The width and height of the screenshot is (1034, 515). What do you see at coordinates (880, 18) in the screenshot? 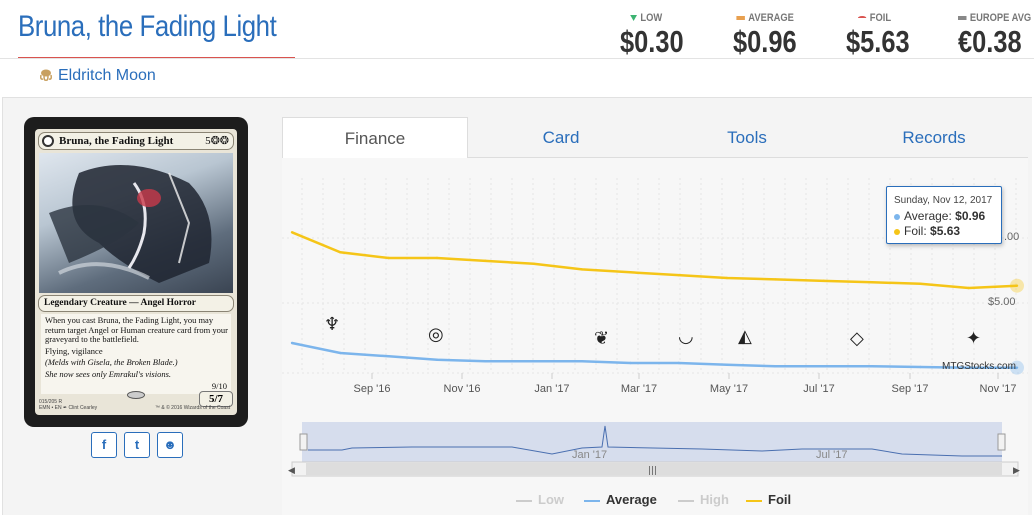
I see `price-foil-label: FOIL` at bounding box center [880, 18].